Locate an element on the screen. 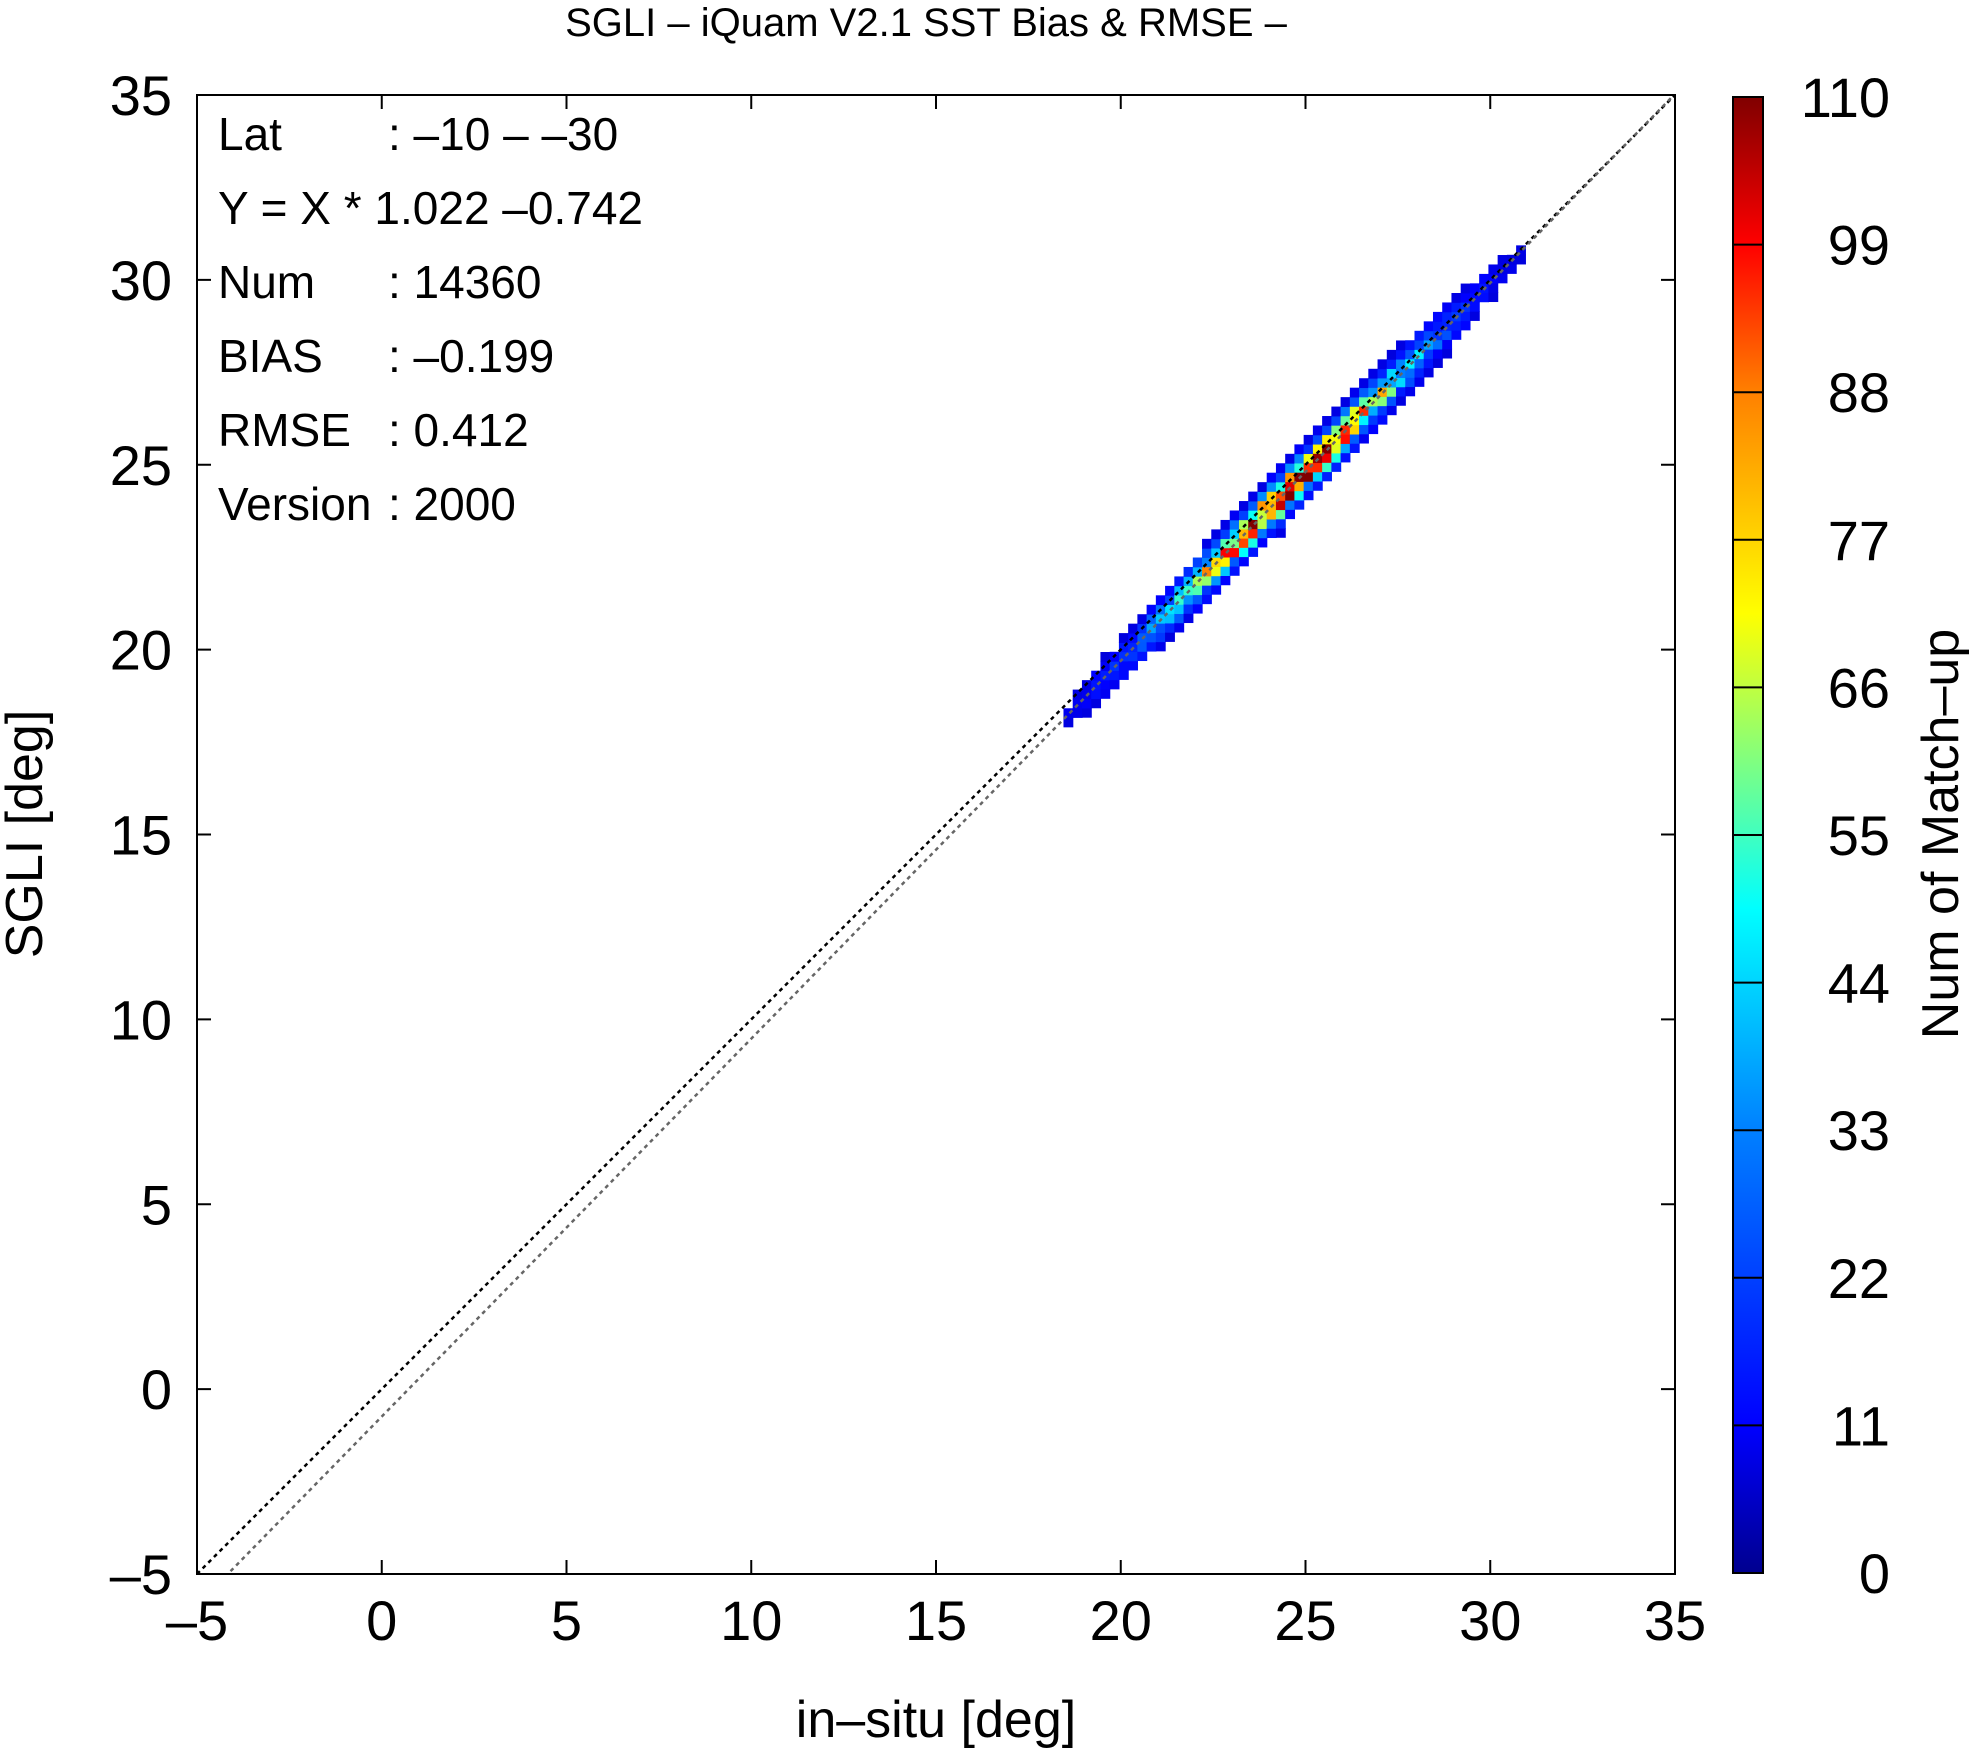  stat-value: : 2000 is located at coordinates (452, 504).